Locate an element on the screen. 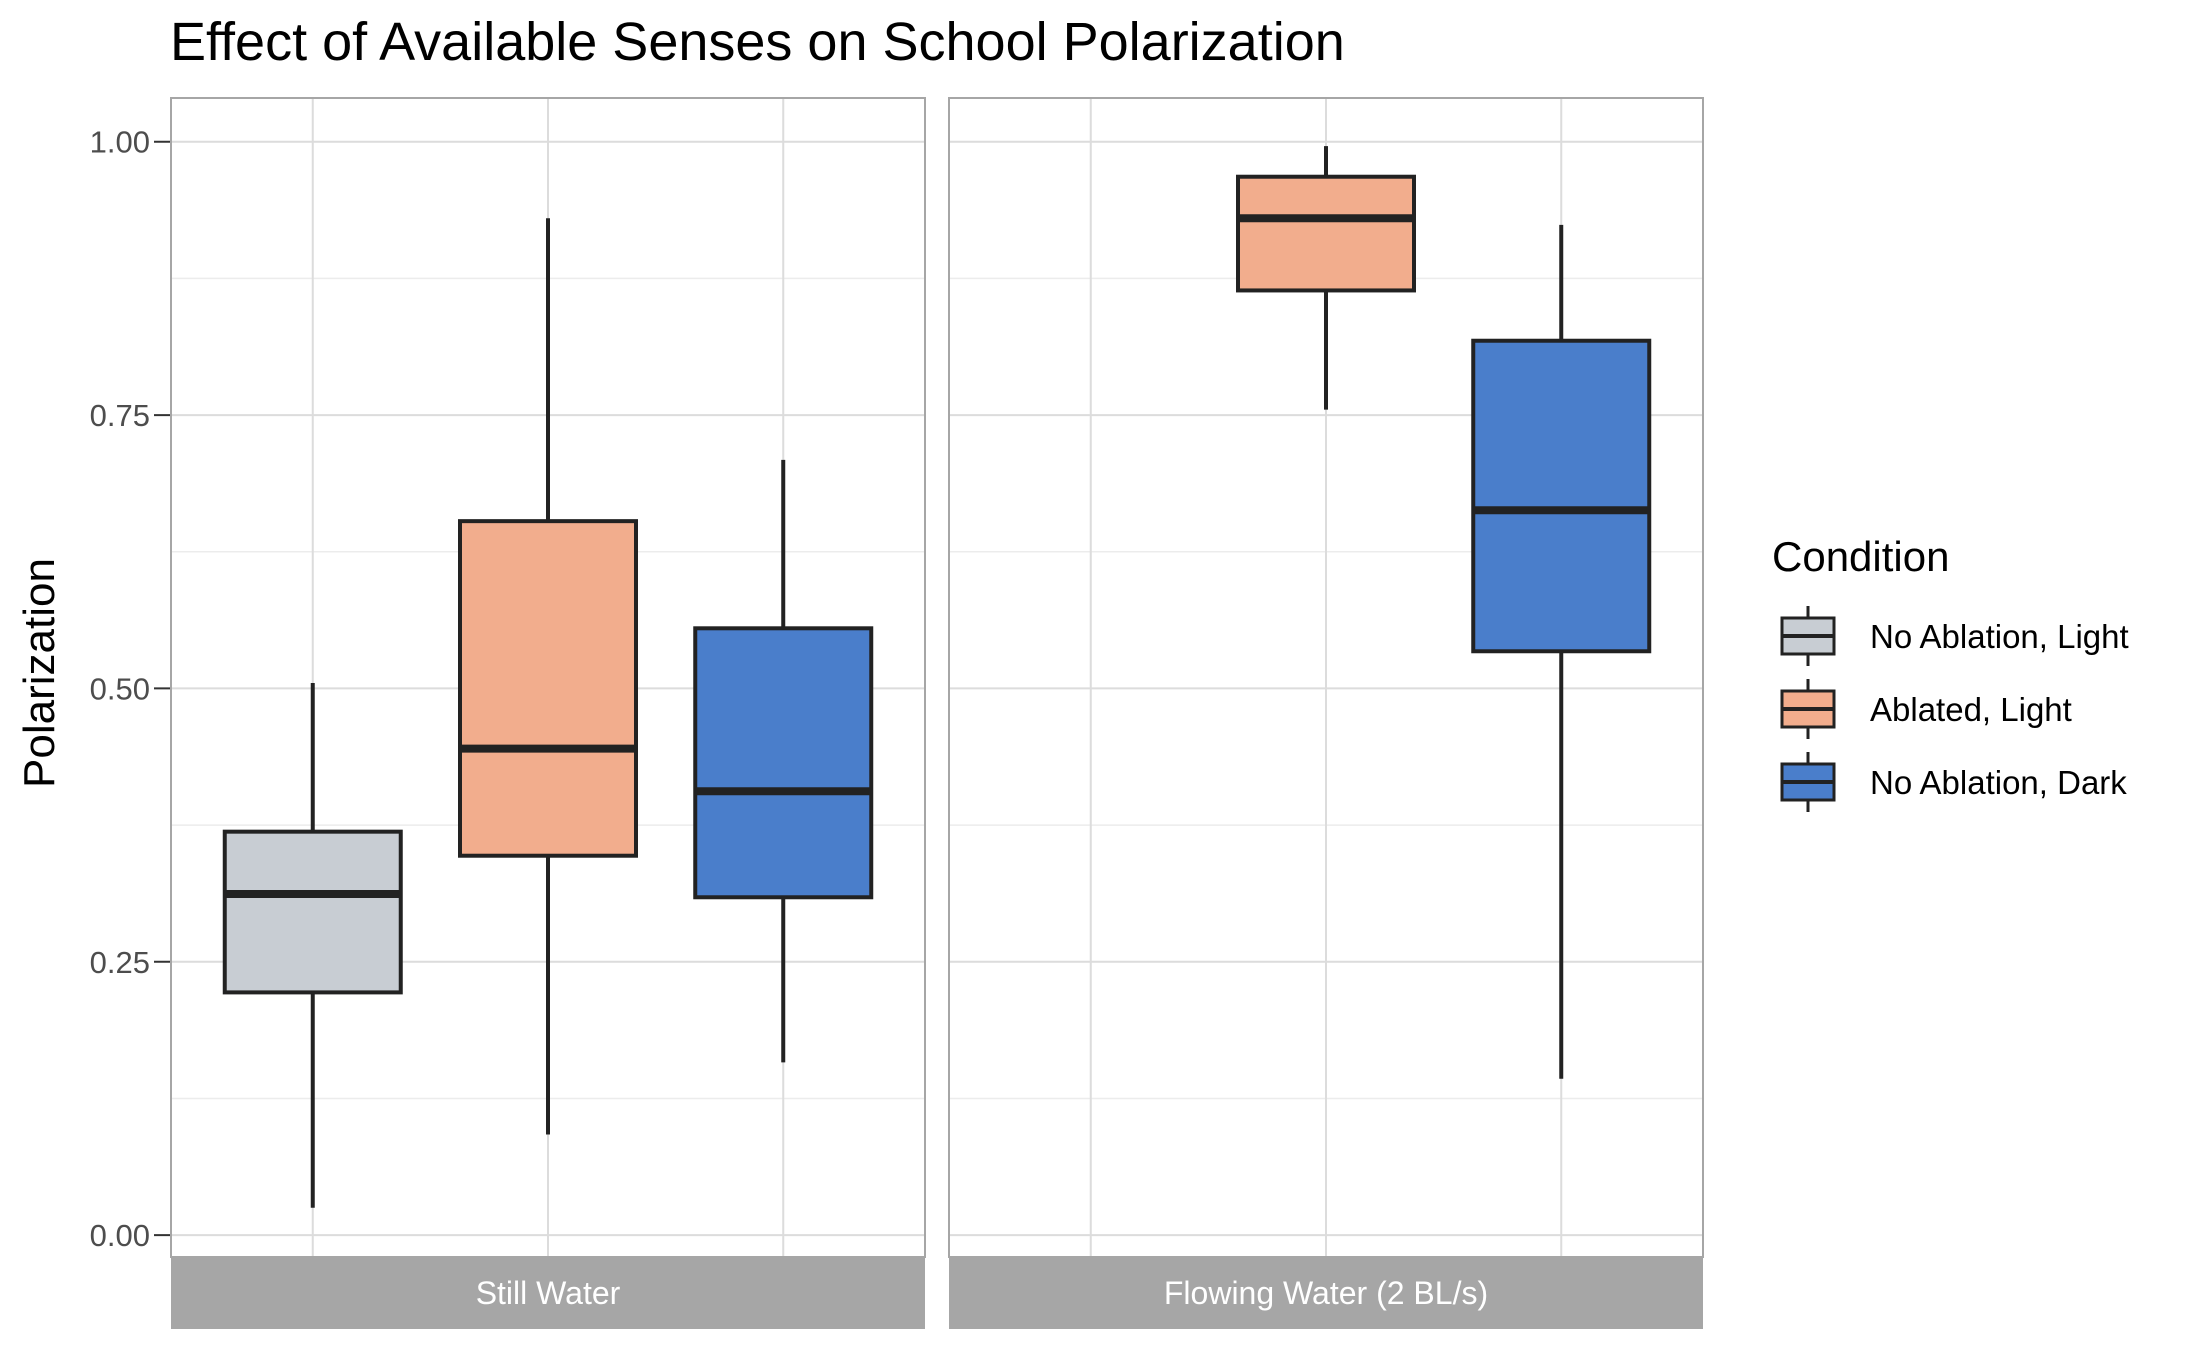 This screenshot has width=2187, height=1351. y-tick-label: 0.25 is located at coordinates (120, 962).